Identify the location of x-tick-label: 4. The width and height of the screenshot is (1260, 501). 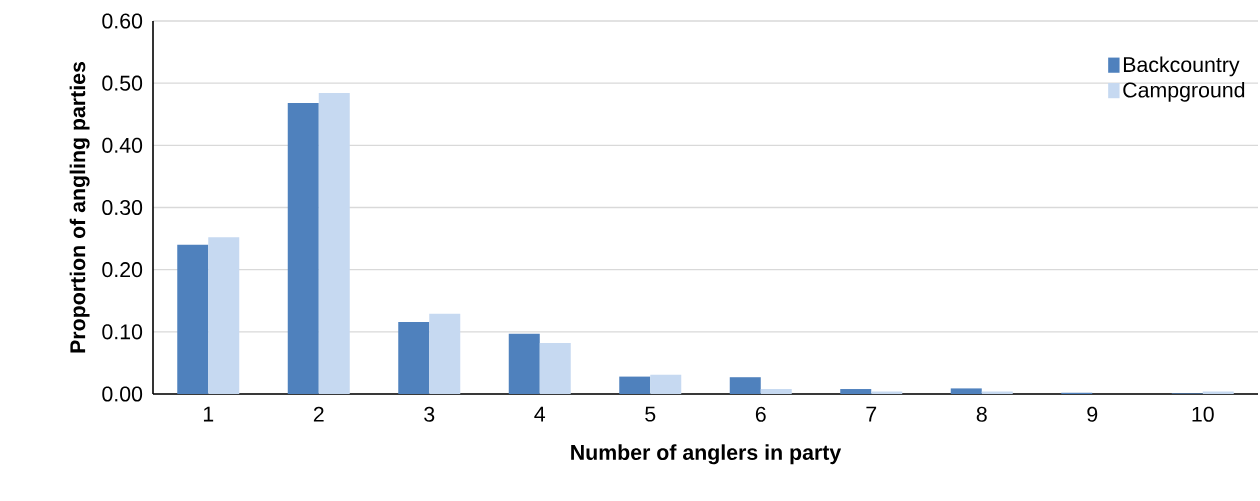
(540, 414).